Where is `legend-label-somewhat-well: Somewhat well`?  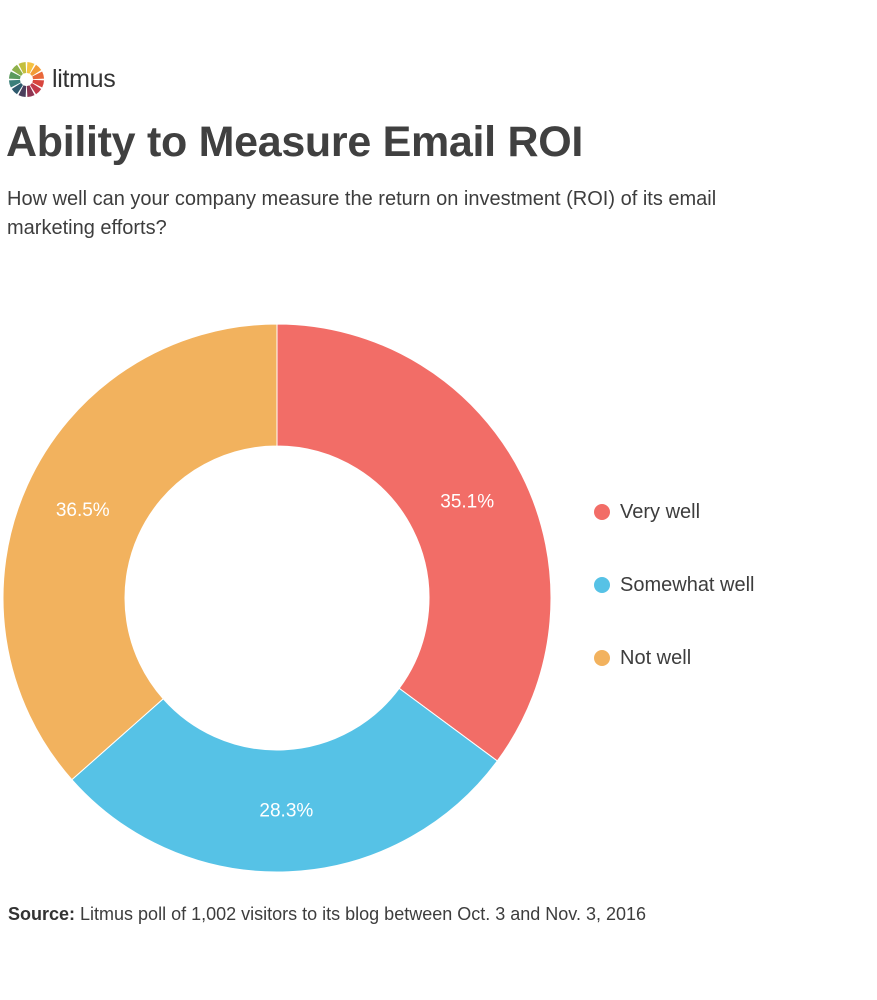
legend-label-somewhat-well: Somewhat well is located at coordinates (687, 584).